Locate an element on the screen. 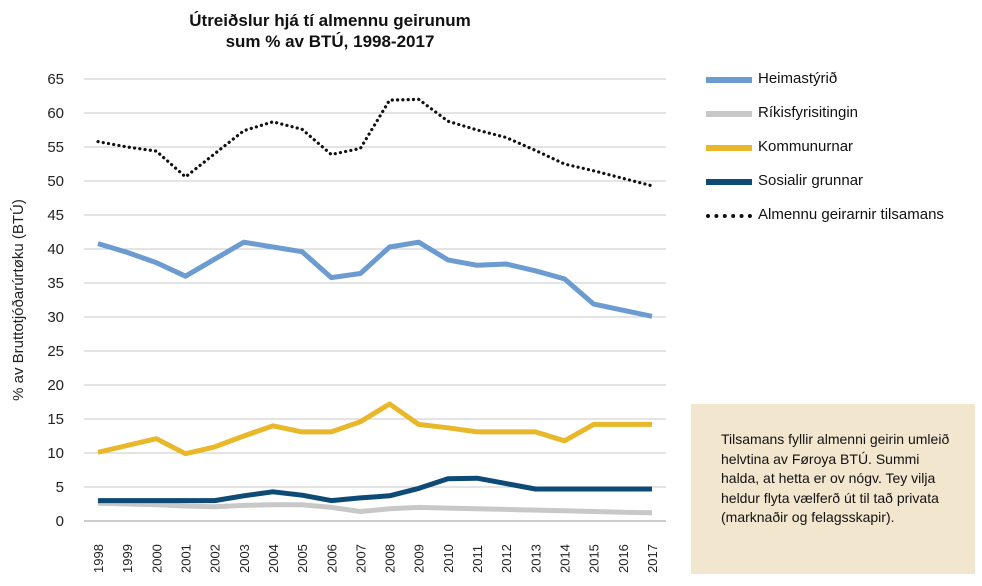 The image size is (982, 586). x-tick-label: 2015 is located at coordinates (594, 558).